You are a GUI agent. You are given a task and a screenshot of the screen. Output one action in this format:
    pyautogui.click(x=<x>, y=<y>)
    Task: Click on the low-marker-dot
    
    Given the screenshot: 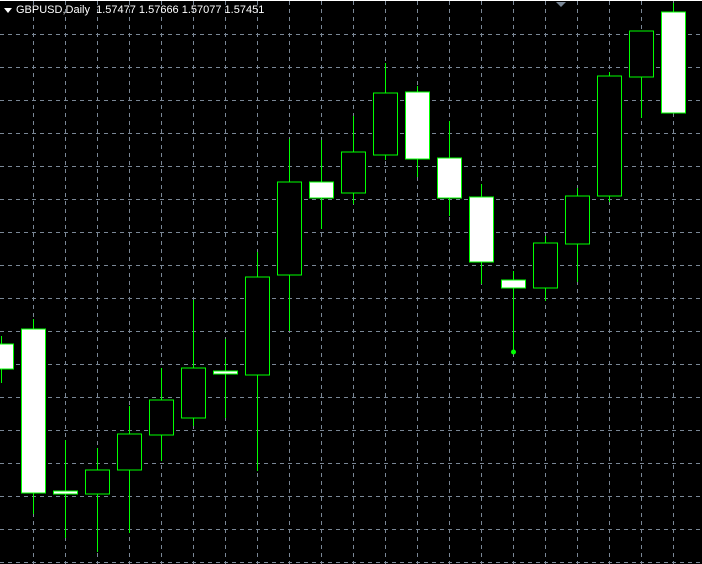 What is the action you would take?
    pyautogui.click(x=513, y=352)
    